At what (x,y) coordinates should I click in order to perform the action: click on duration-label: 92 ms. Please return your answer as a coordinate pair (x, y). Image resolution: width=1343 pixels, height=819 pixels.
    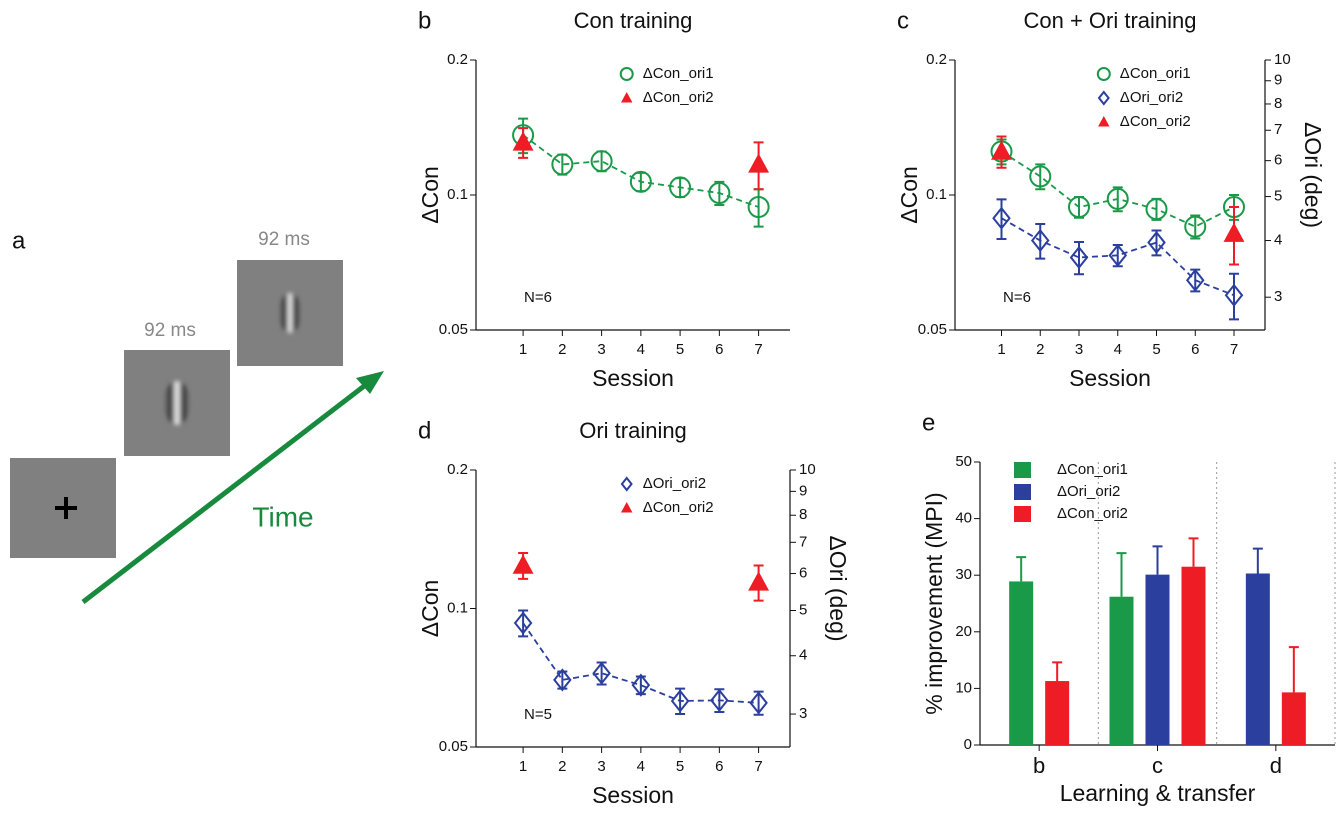
    Looking at the image, I should click on (170, 330).